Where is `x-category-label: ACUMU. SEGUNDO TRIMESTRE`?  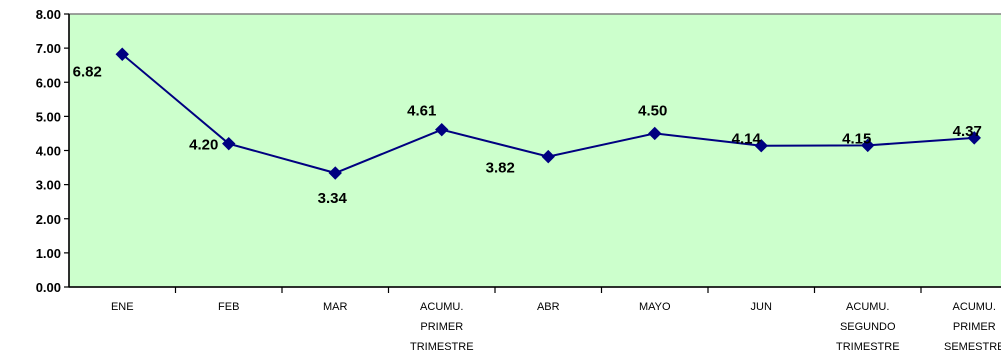
x-category-label: ACUMU. SEGUNDO TRIMESTRE is located at coordinates (868, 326).